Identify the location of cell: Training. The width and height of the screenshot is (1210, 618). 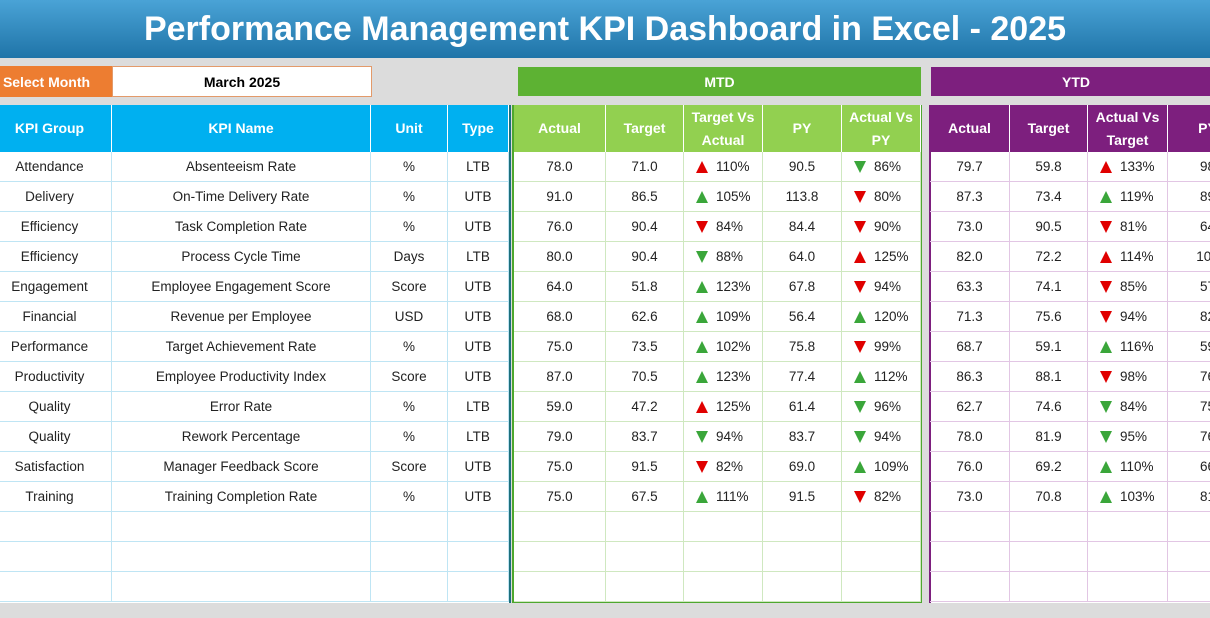
(56, 497).